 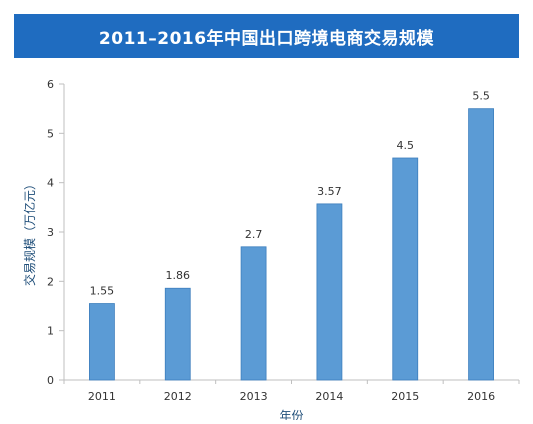 What do you see at coordinates (481, 244) in the screenshot?
I see `bar-2016` at bounding box center [481, 244].